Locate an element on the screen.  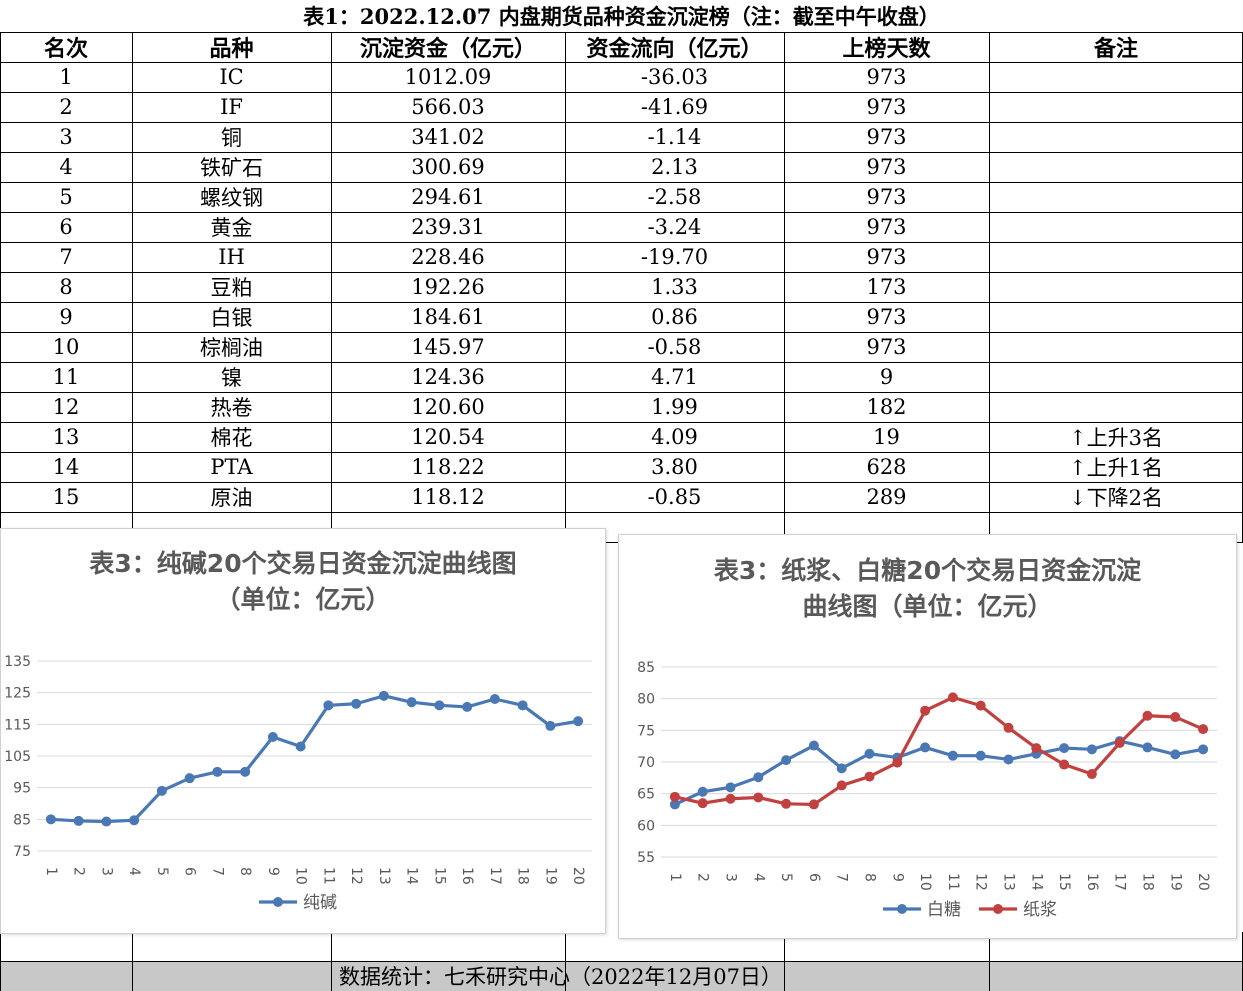
days-cell: 289 is located at coordinates (886, 497).